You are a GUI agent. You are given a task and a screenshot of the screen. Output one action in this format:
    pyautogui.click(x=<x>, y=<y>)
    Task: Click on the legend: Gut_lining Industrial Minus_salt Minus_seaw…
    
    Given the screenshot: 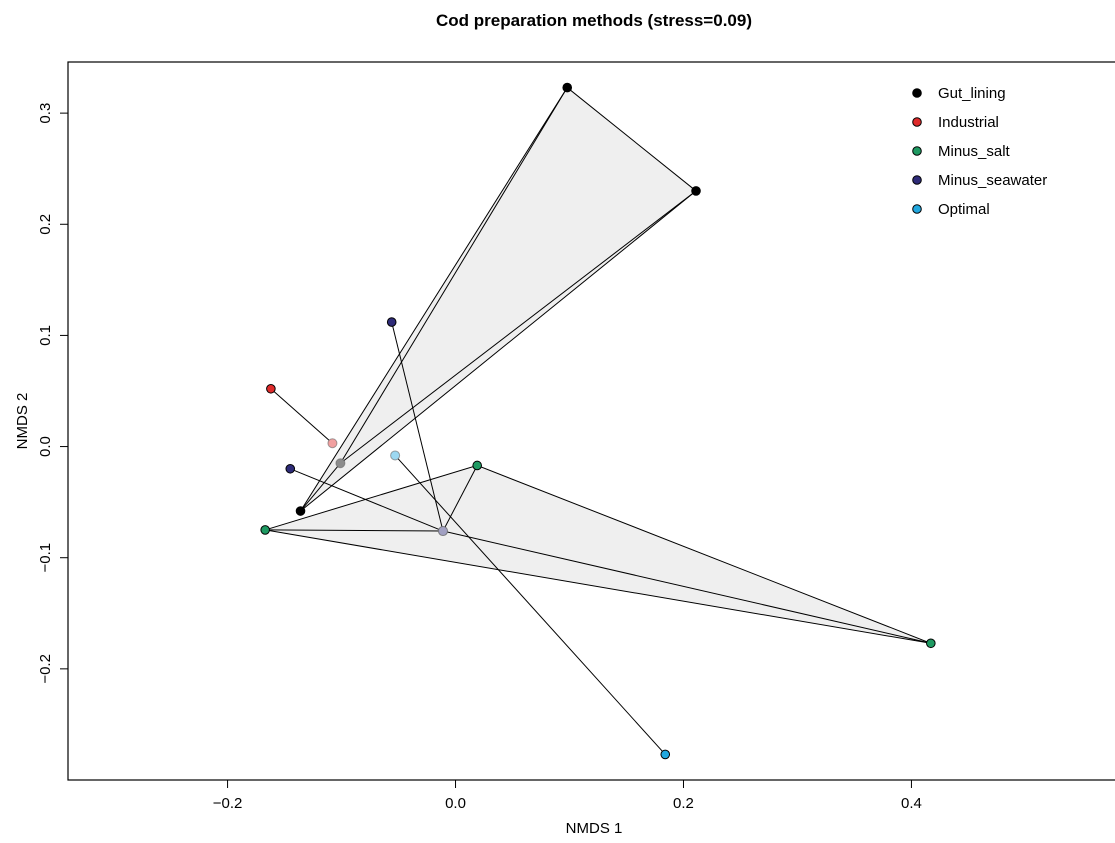 What is the action you would take?
    pyautogui.click(x=979, y=151)
    